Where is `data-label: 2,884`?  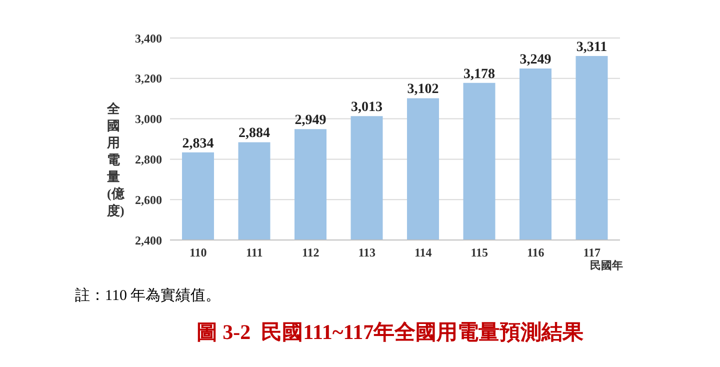
data-label: 2,884 is located at coordinates (254, 134).